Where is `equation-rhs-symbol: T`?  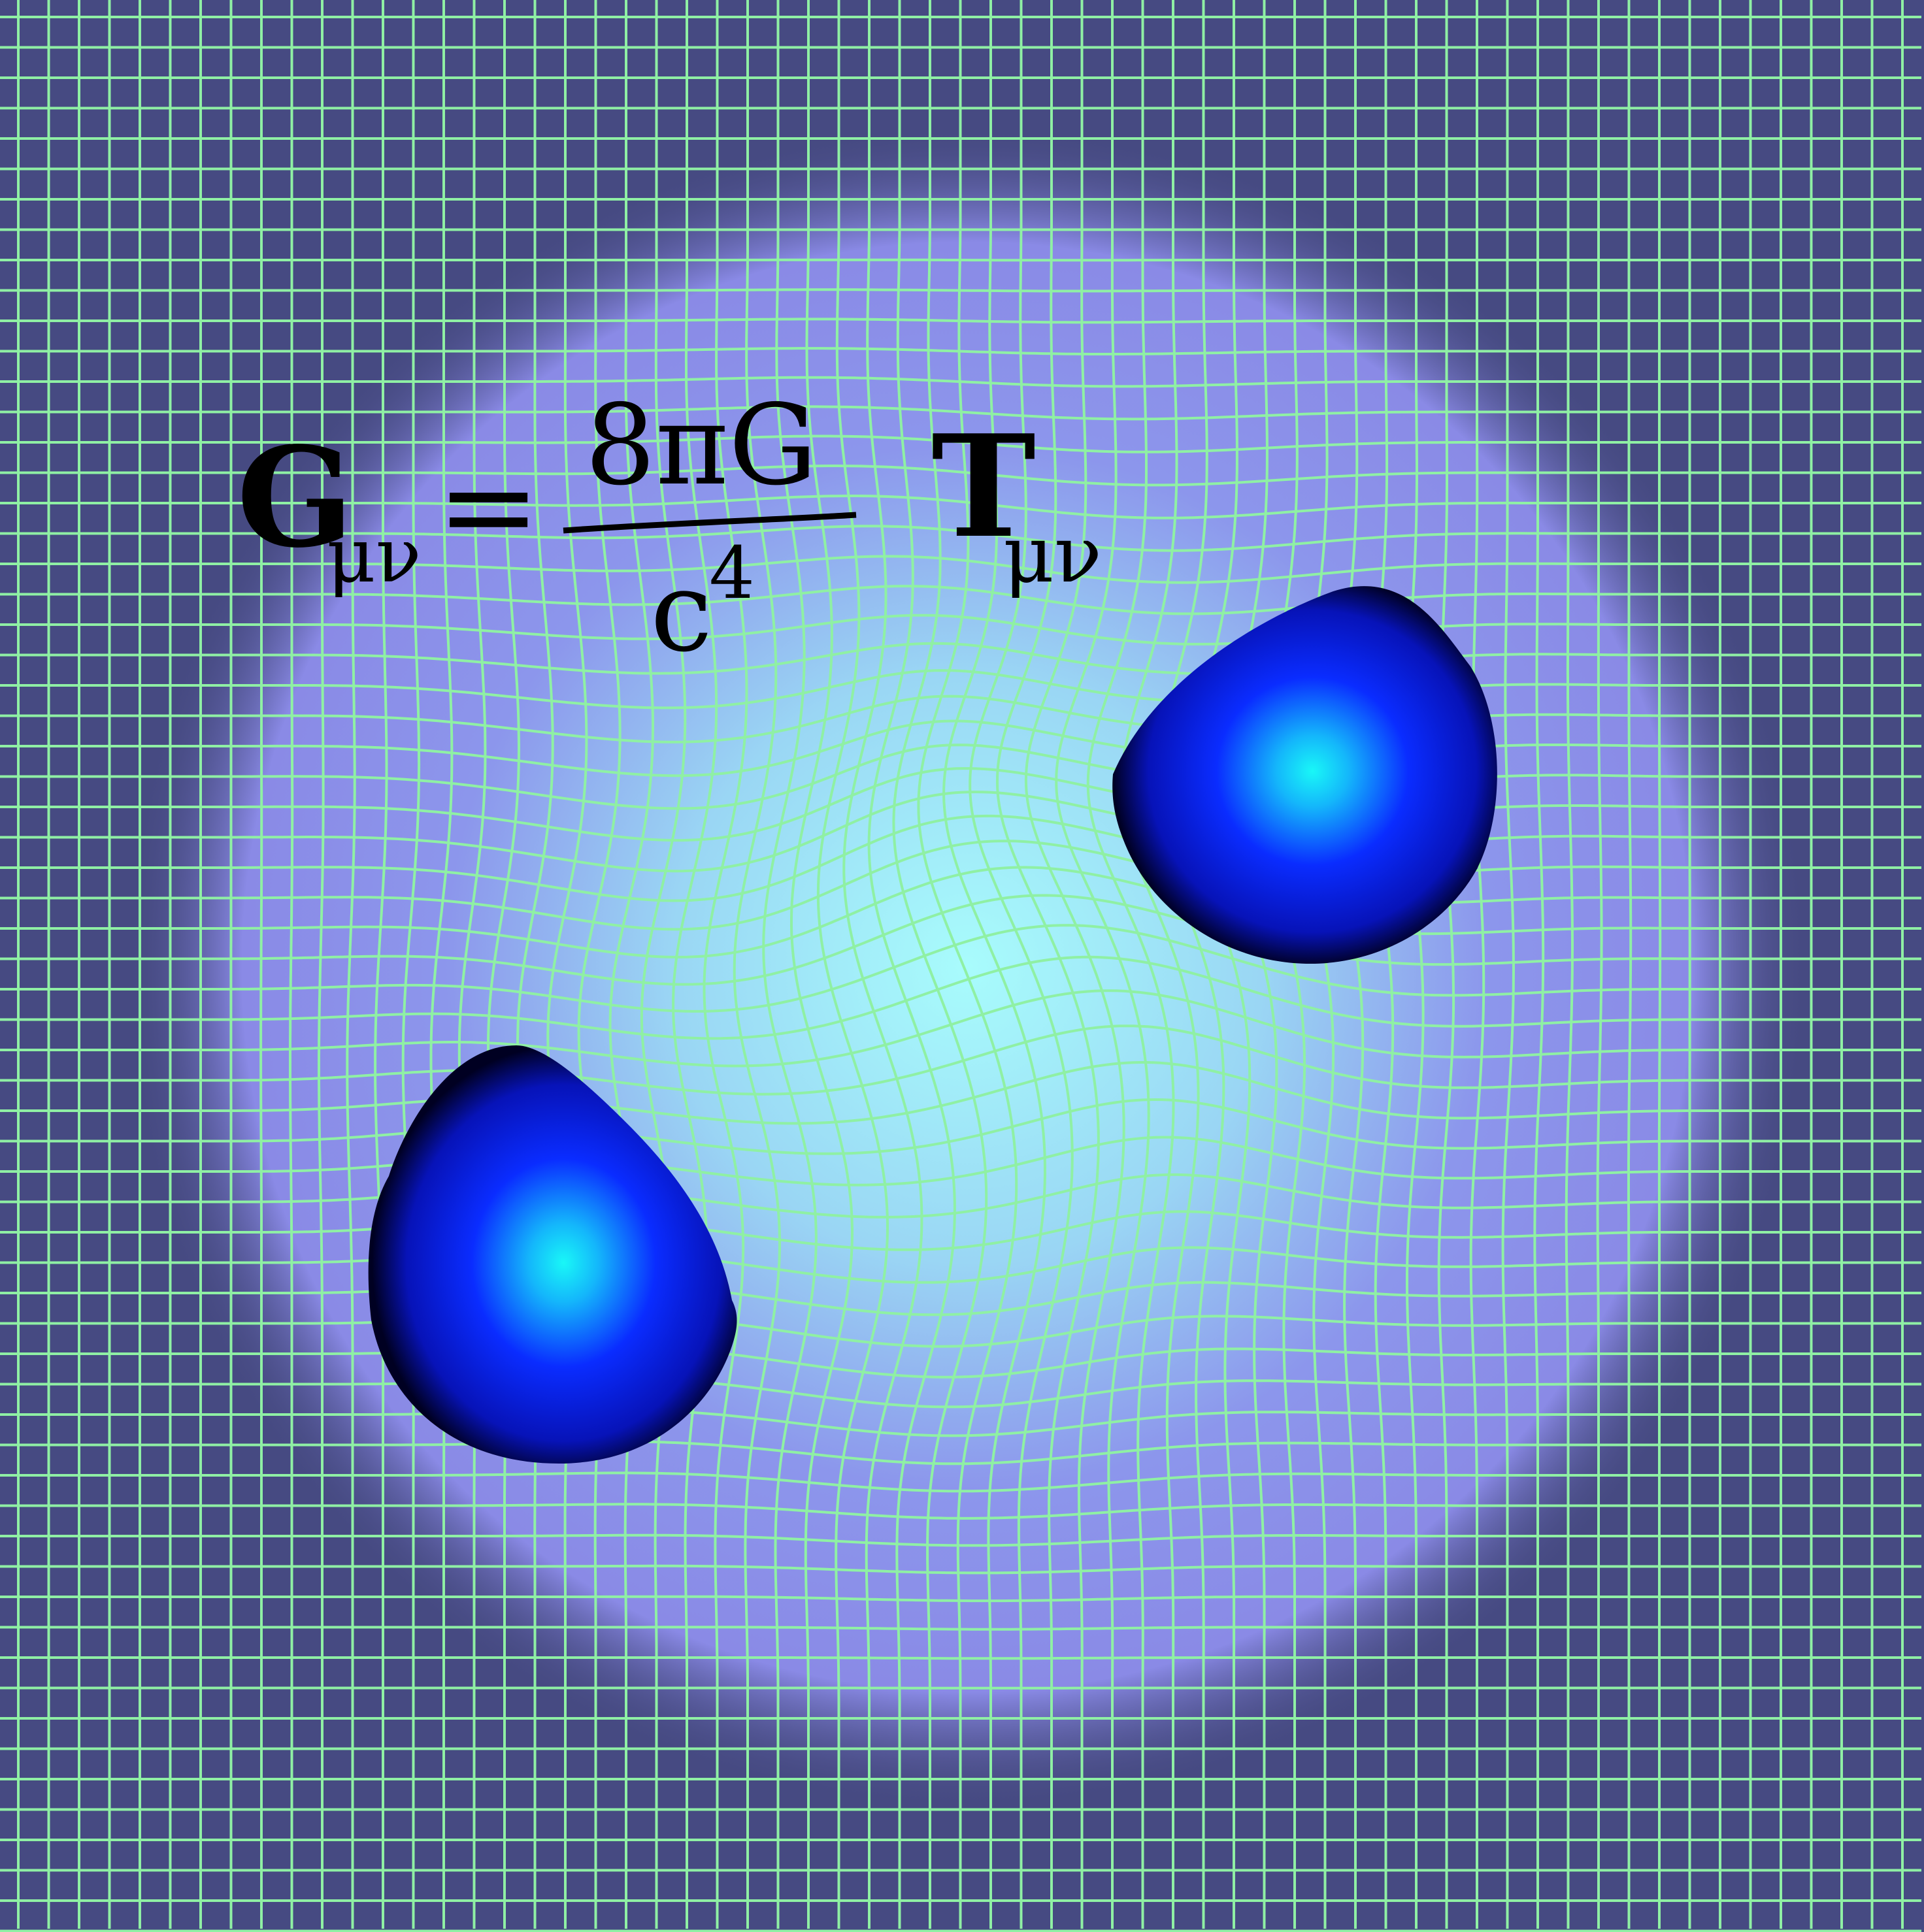
equation-rhs-symbol: T is located at coordinates (984, 487).